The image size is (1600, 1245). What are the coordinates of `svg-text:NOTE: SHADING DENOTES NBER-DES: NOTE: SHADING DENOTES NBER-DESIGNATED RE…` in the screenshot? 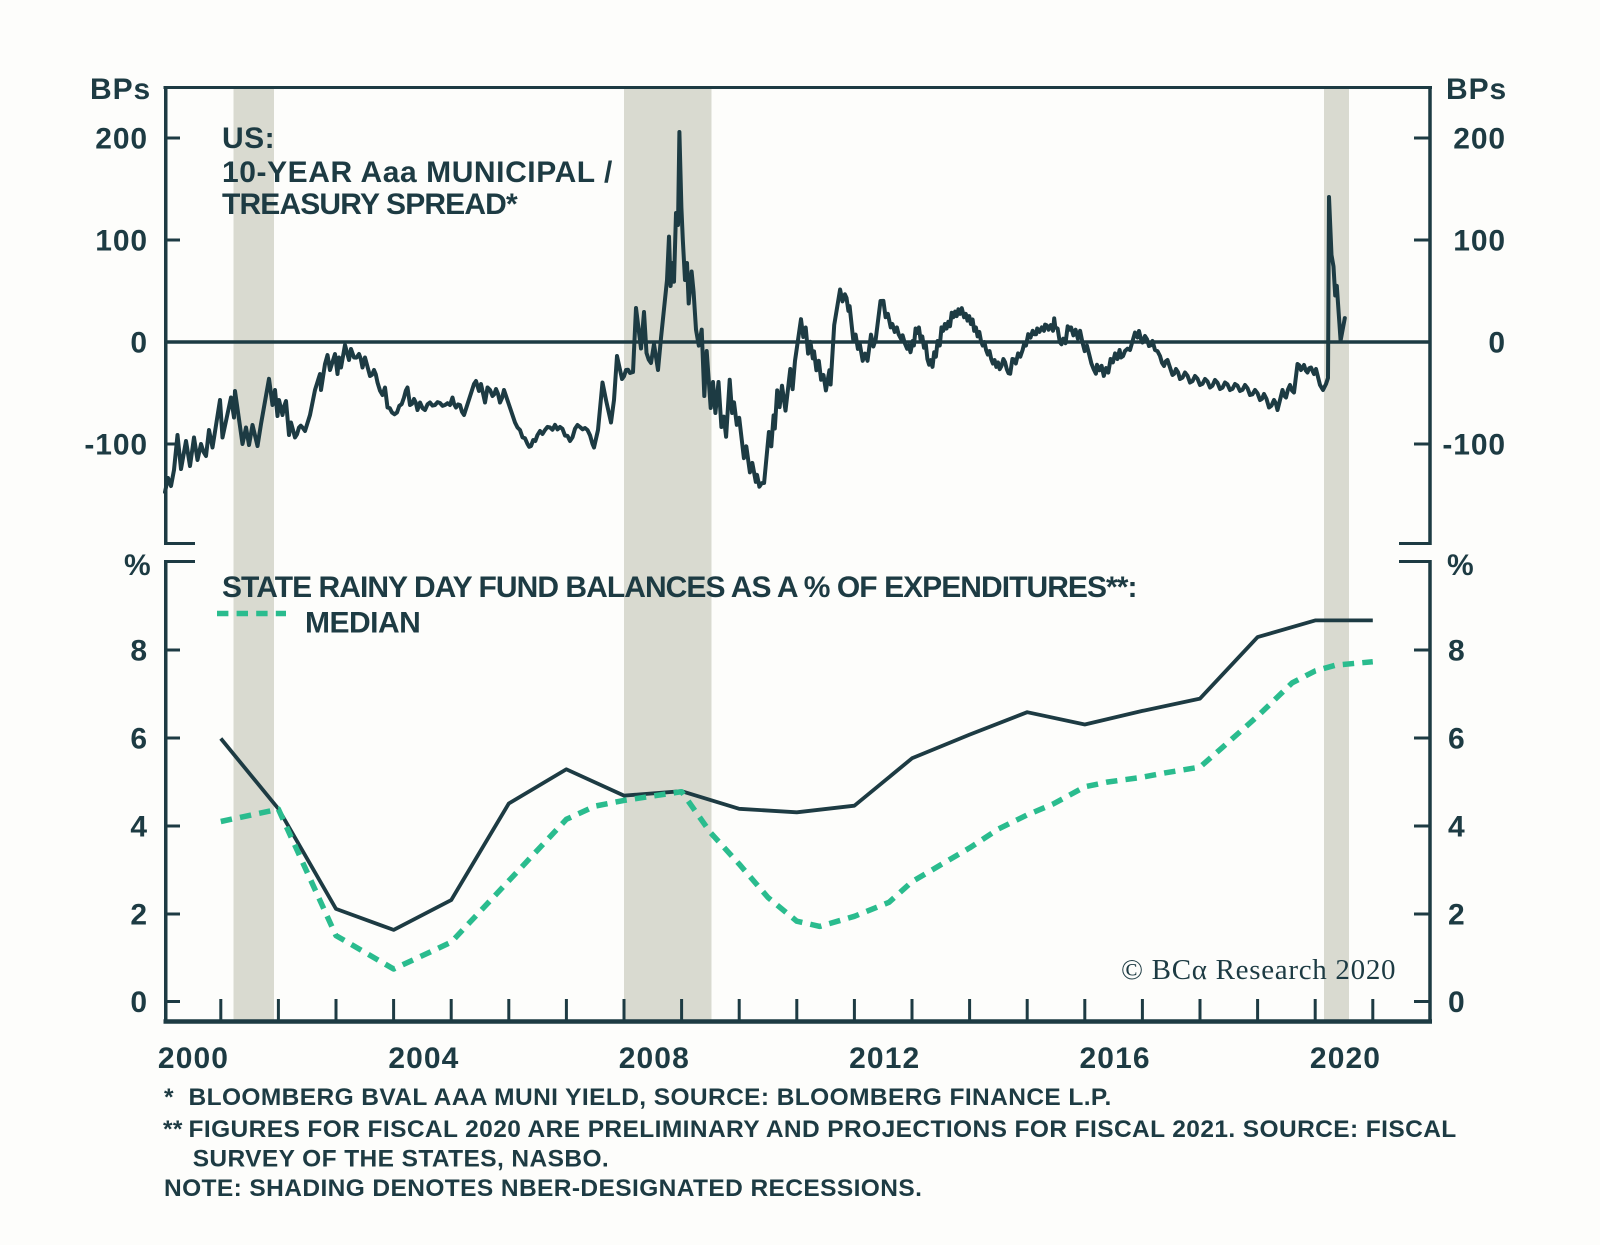 It's located at (543, 1188).